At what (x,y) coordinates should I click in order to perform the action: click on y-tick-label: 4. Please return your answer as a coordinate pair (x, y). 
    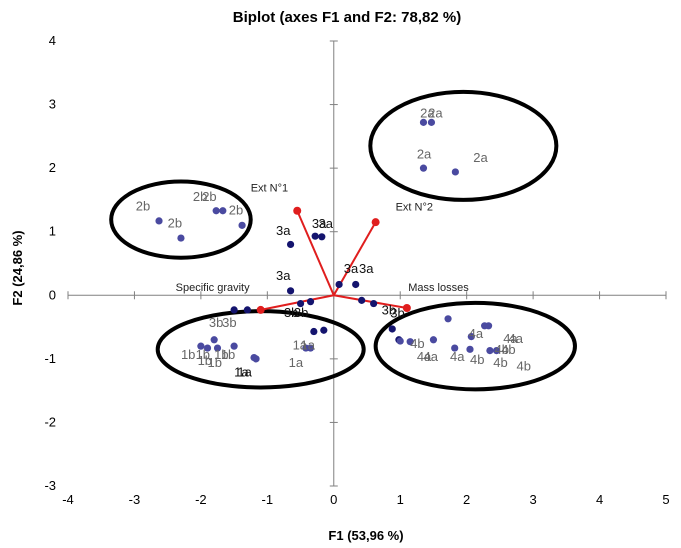
    Looking at the image, I should click on (52, 40).